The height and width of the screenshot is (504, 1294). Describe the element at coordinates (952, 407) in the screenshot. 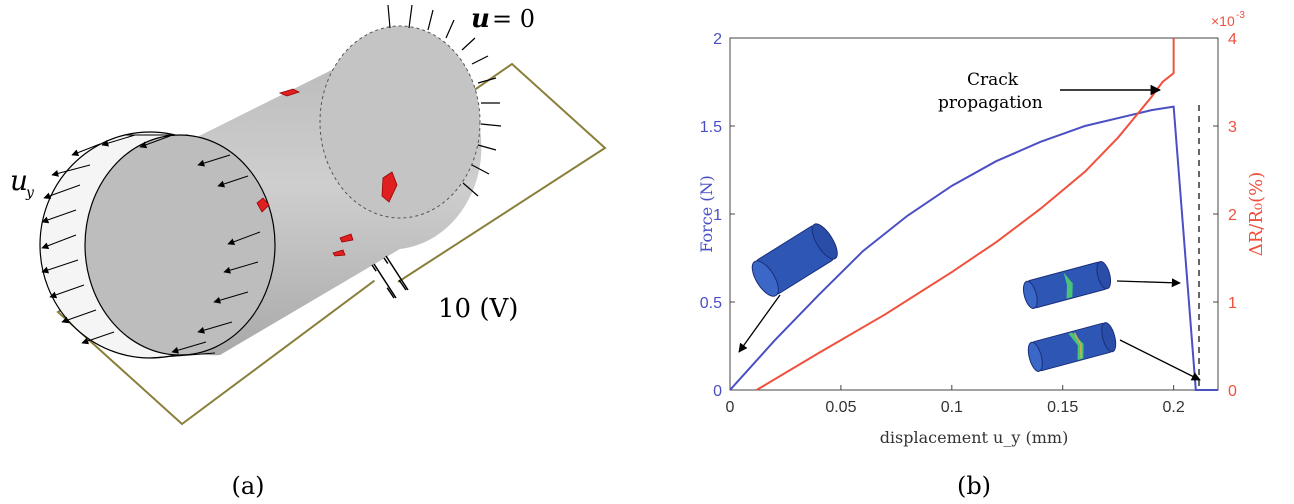

I see `x-tick-label: 0.1` at that location.